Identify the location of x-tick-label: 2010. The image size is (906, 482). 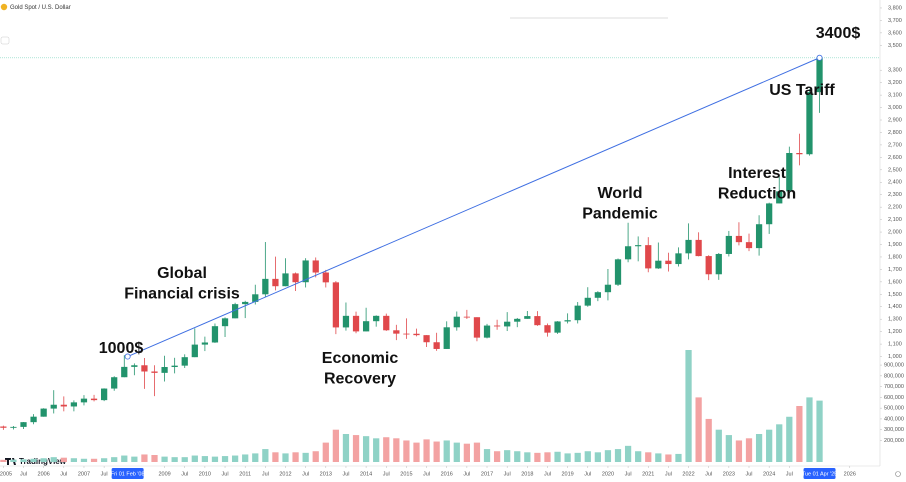
(205, 474).